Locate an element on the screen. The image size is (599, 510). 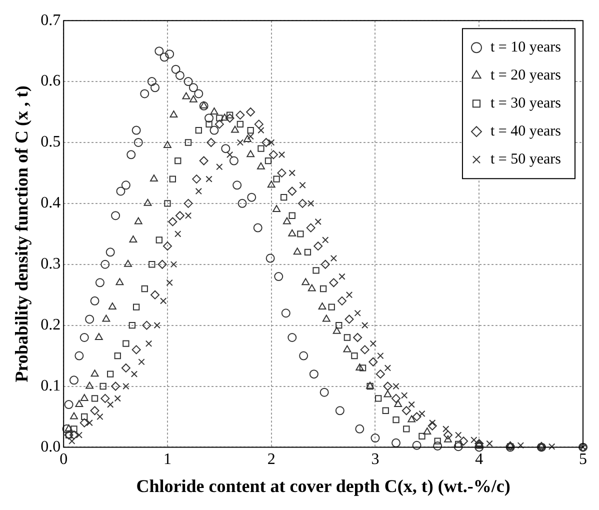
legend-label: t = 20 years is located at coordinates (526, 76).